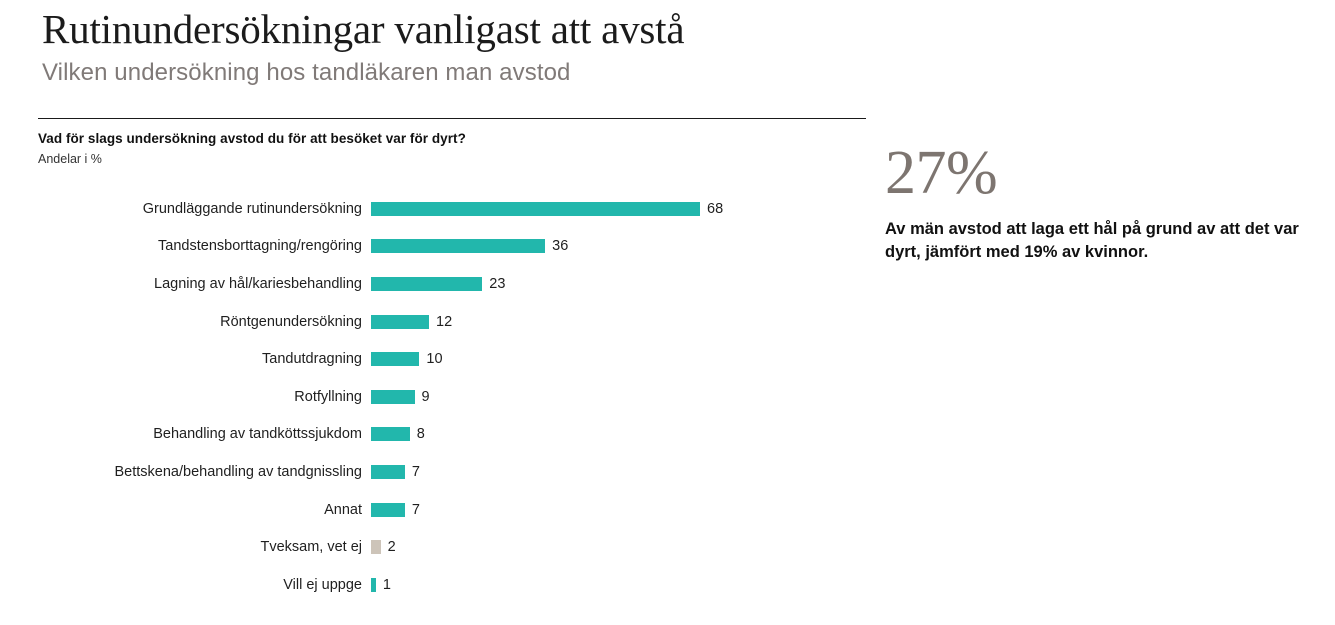 Image resolution: width=1335 pixels, height=625 pixels. What do you see at coordinates (238, 471) in the screenshot?
I see `bar-category-label: Bettskena/behandling av tandgnissling` at bounding box center [238, 471].